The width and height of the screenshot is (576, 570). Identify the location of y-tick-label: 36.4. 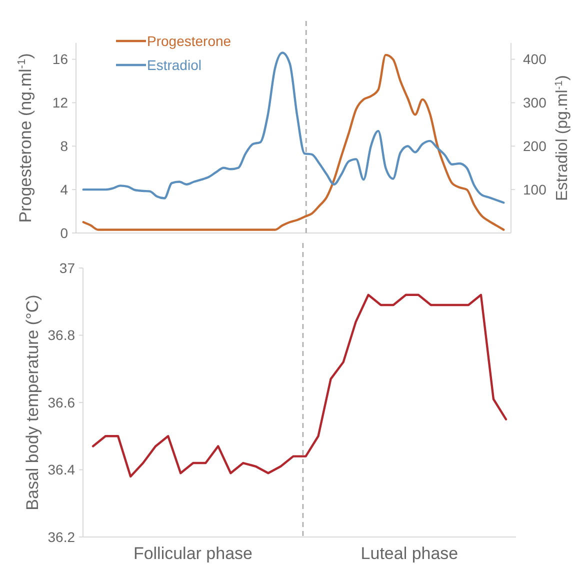
(62, 470).